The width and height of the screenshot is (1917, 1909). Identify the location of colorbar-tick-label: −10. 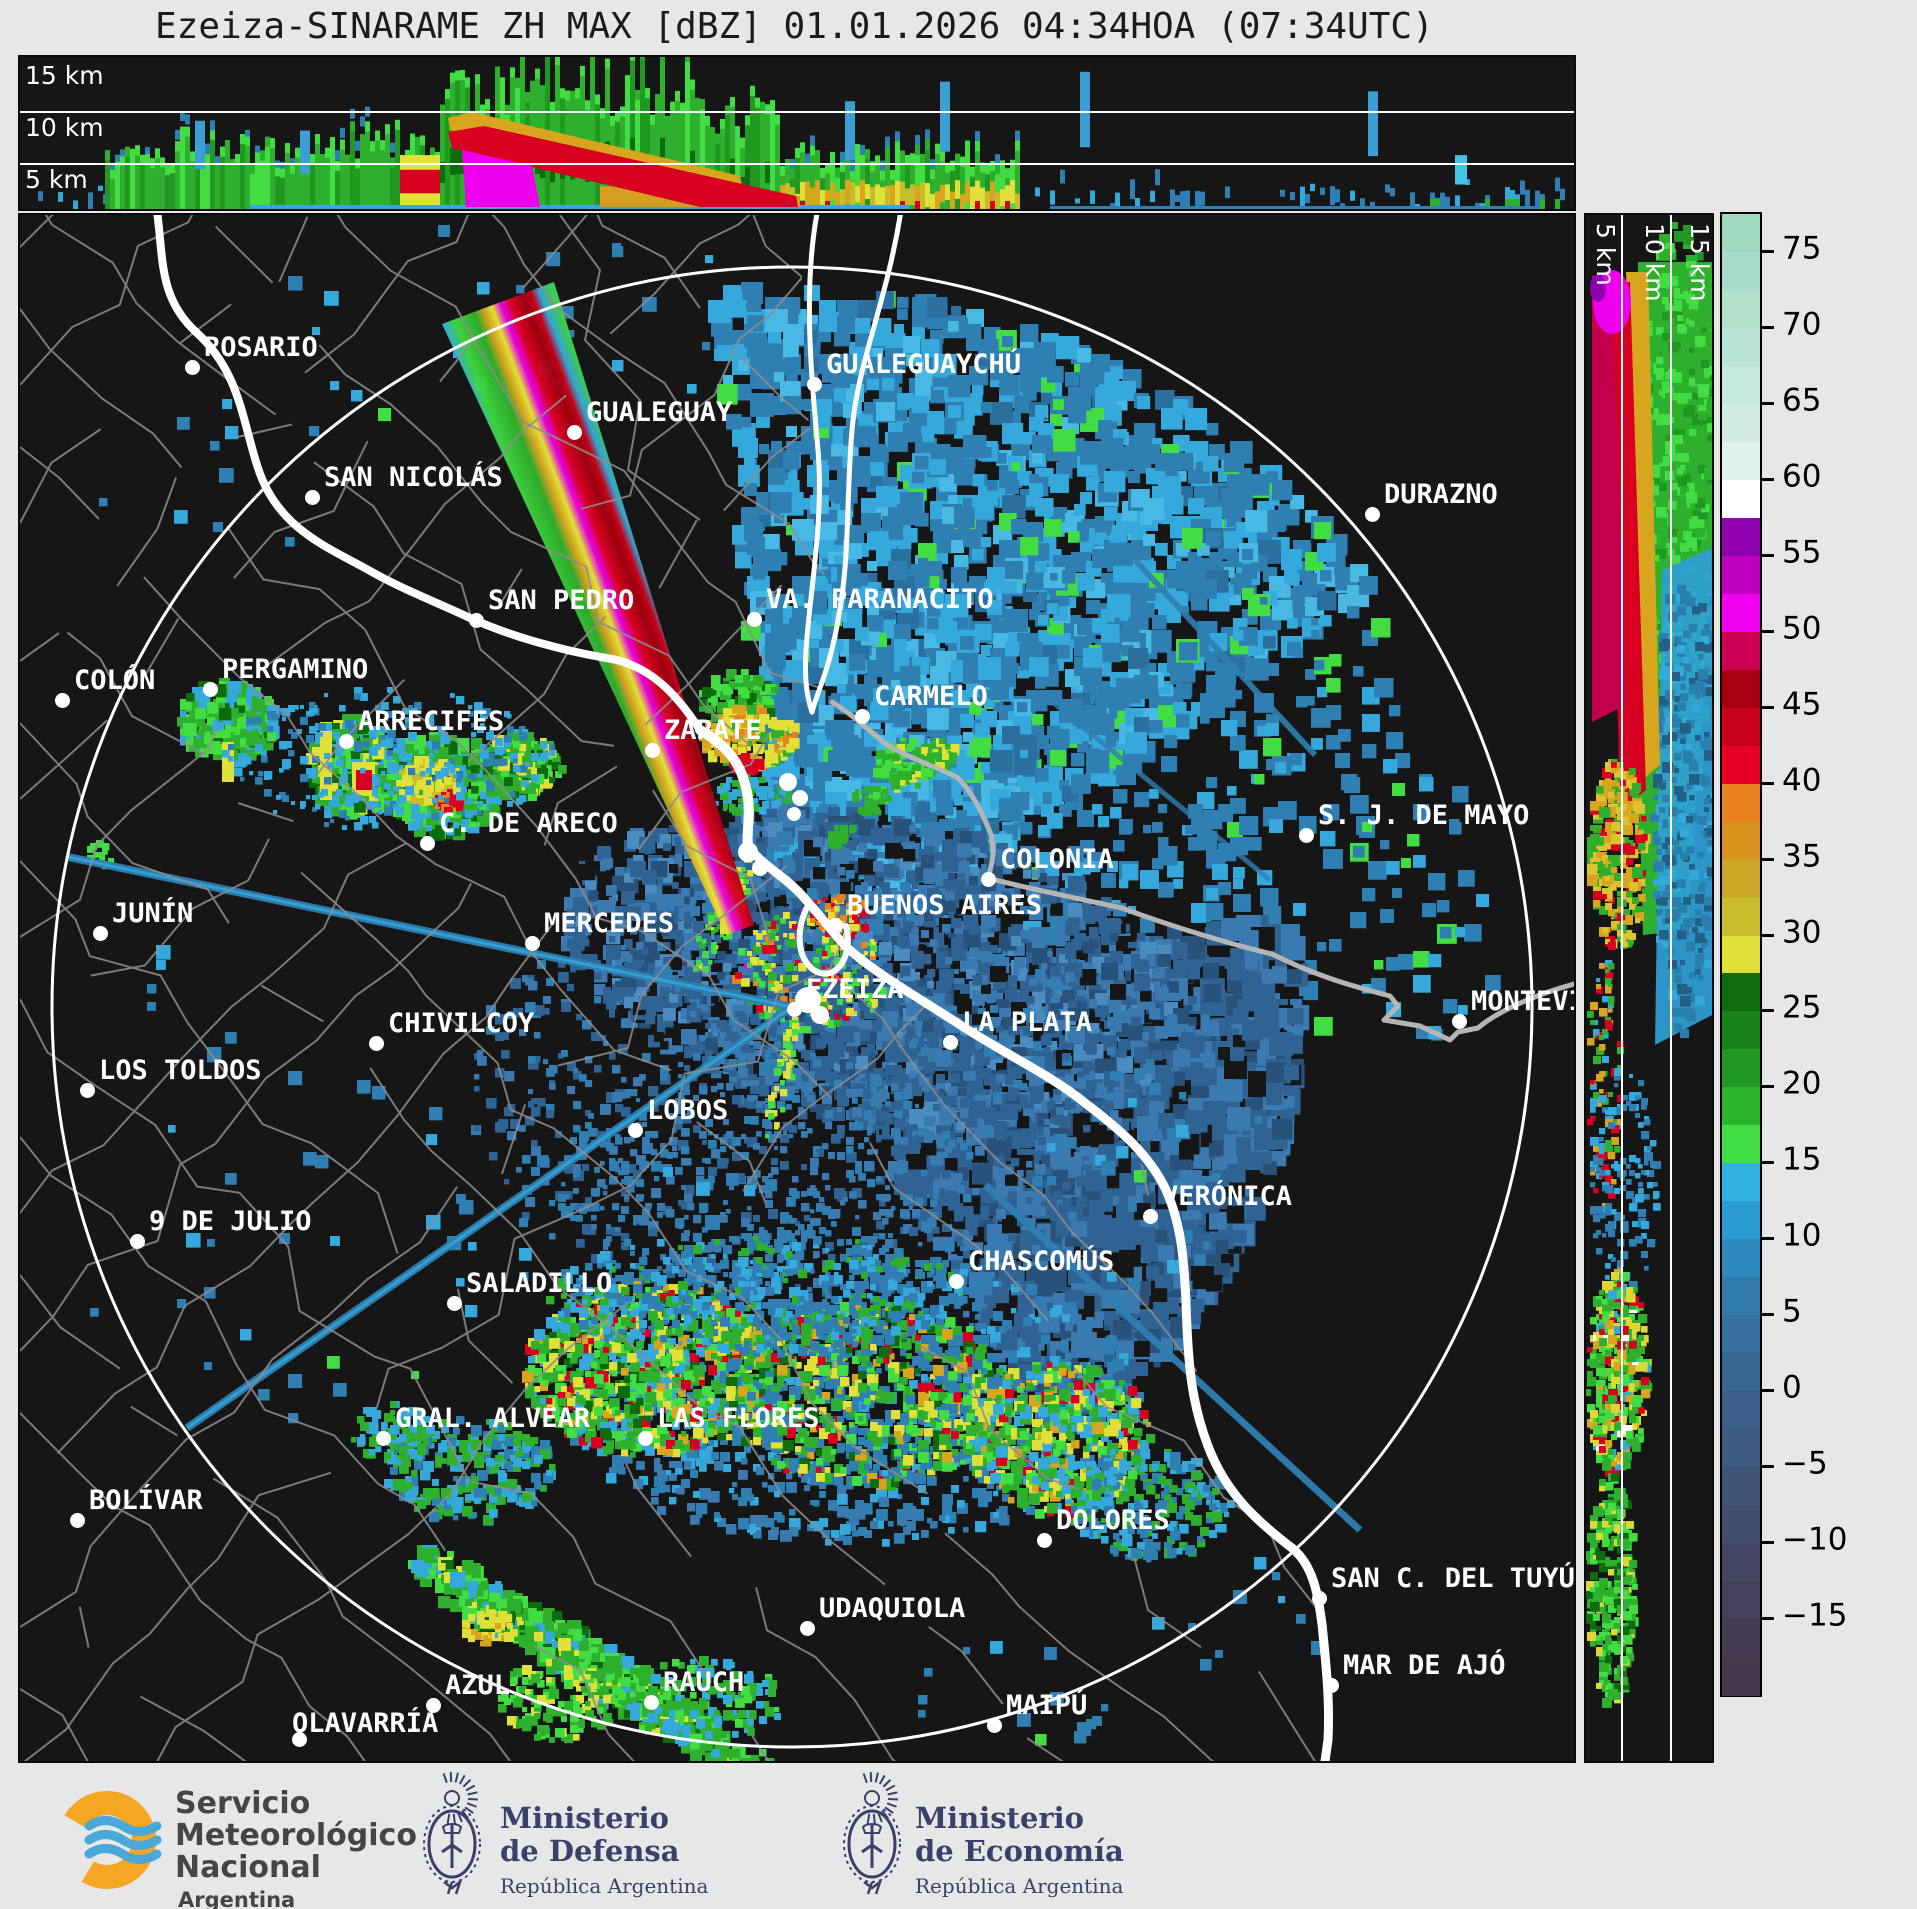
(1815, 1539).